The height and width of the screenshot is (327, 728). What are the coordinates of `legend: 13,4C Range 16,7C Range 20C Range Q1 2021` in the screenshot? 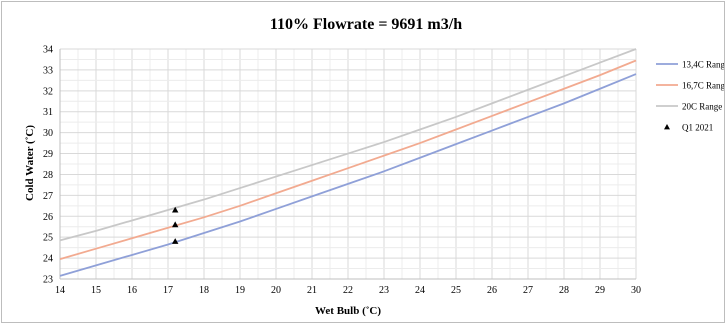 It's located at (692, 96).